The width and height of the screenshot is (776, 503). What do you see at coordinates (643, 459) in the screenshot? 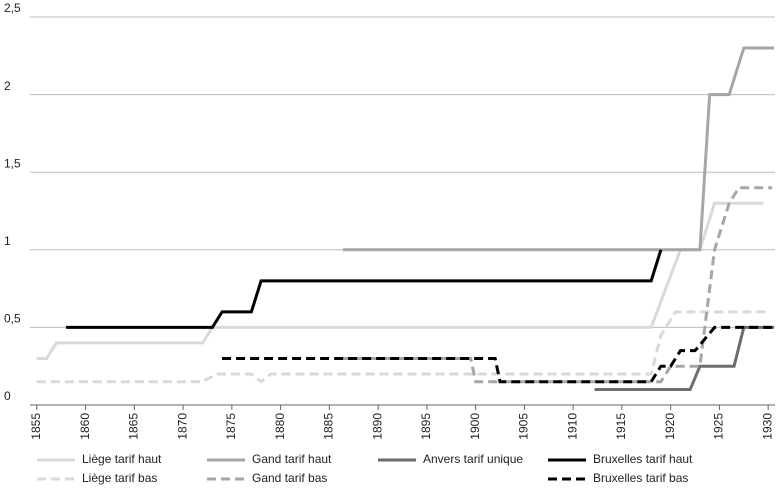
I see `legend-label: Bruxelles tarif haut` at bounding box center [643, 459].